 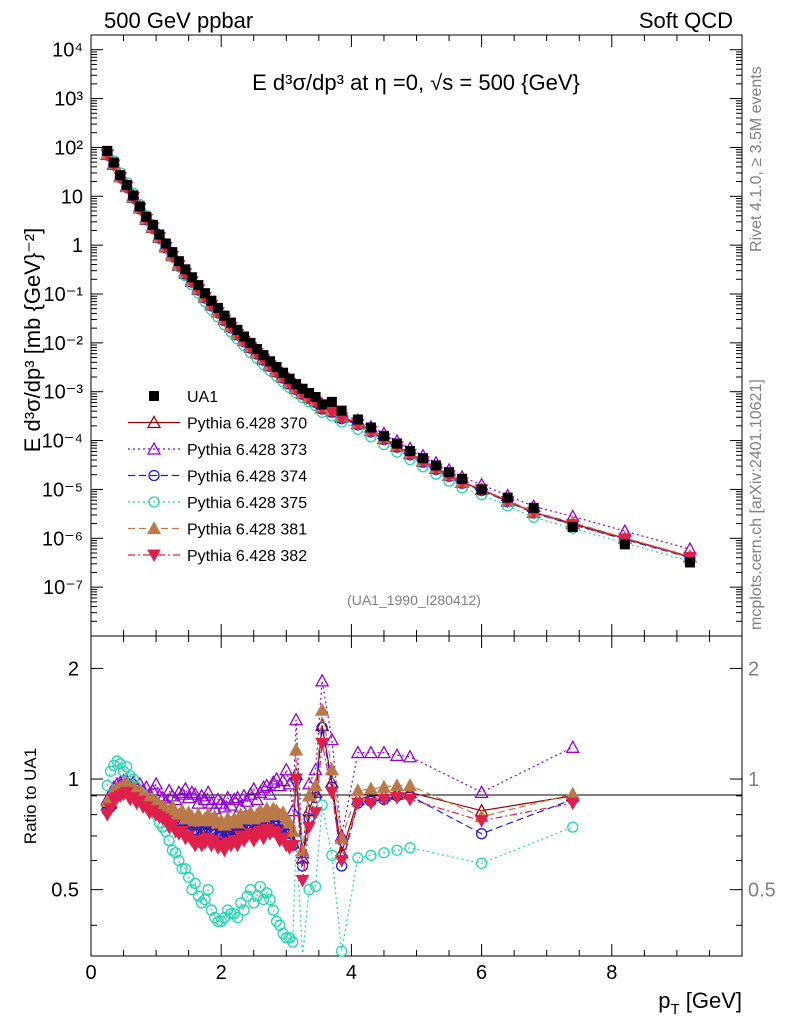 I want to click on ratio-y-tick-label: 2, so click(x=73, y=669).